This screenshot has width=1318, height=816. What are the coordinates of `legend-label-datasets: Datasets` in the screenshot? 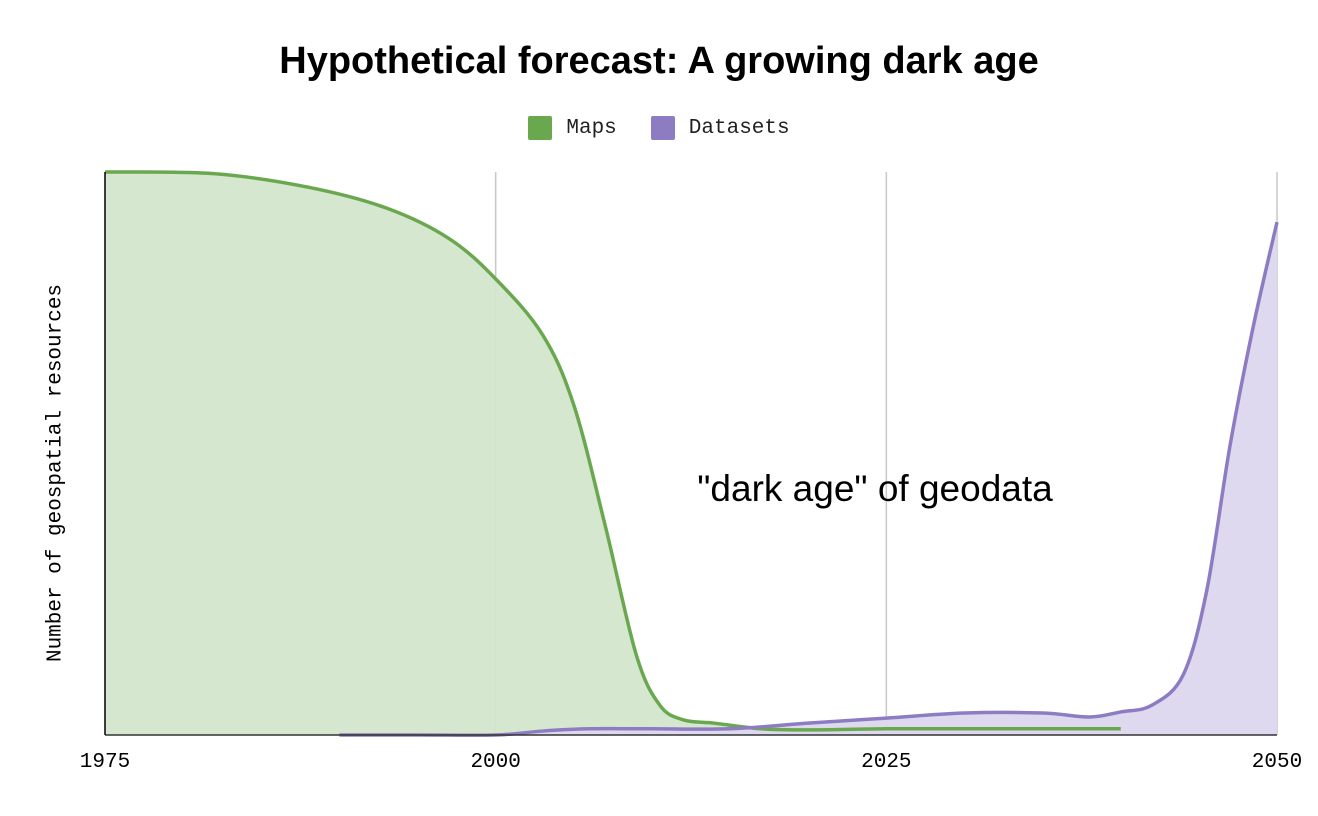 It's located at (739, 128).